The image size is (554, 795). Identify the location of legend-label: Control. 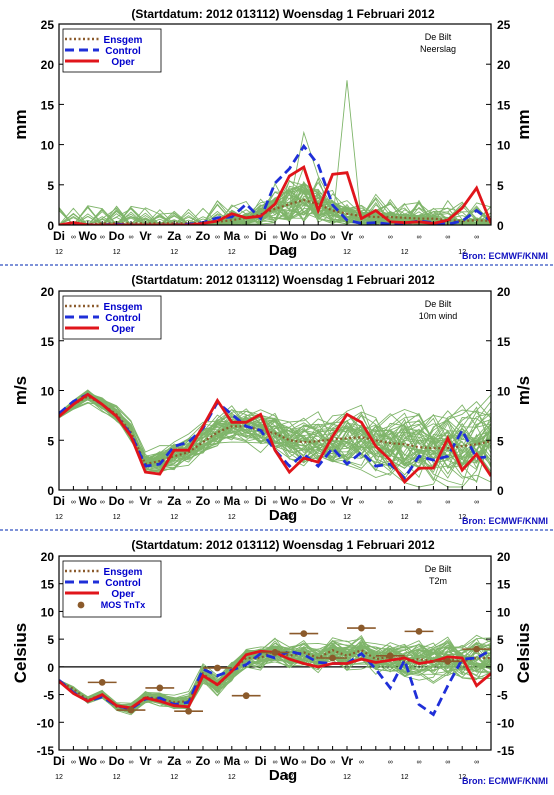
(123, 318).